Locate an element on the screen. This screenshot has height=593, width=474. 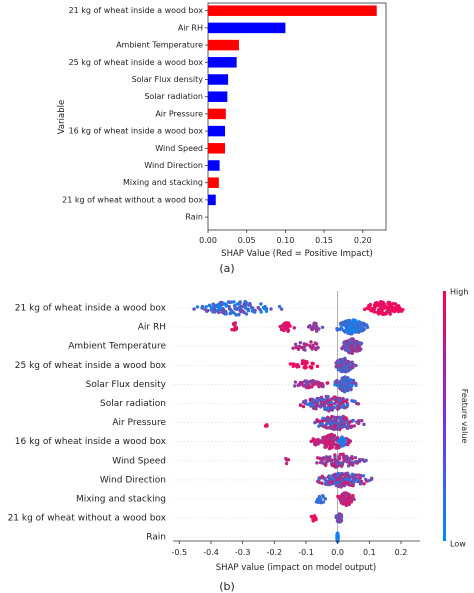
panel-b-x-tick-label: -0.5 is located at coordinates (180, 552).